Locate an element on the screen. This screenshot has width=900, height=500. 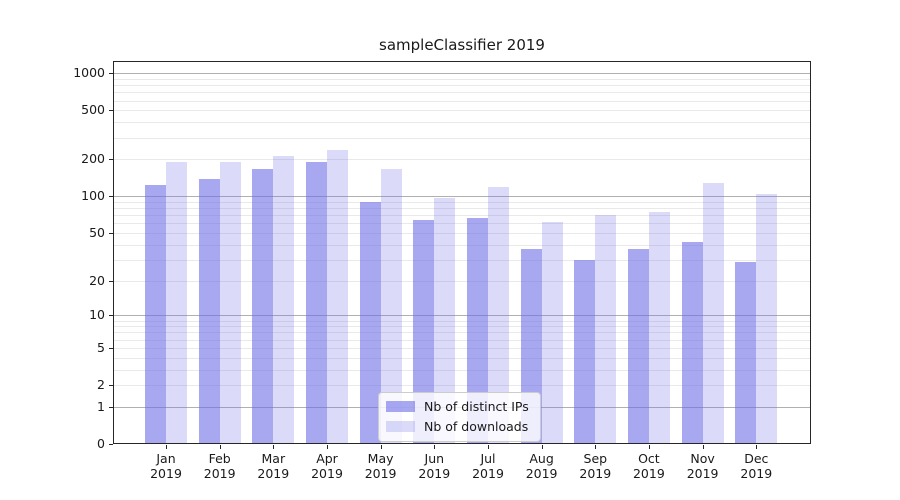
bar-nb-of-distinct-ips-jun is located at coordinates (424, 332).